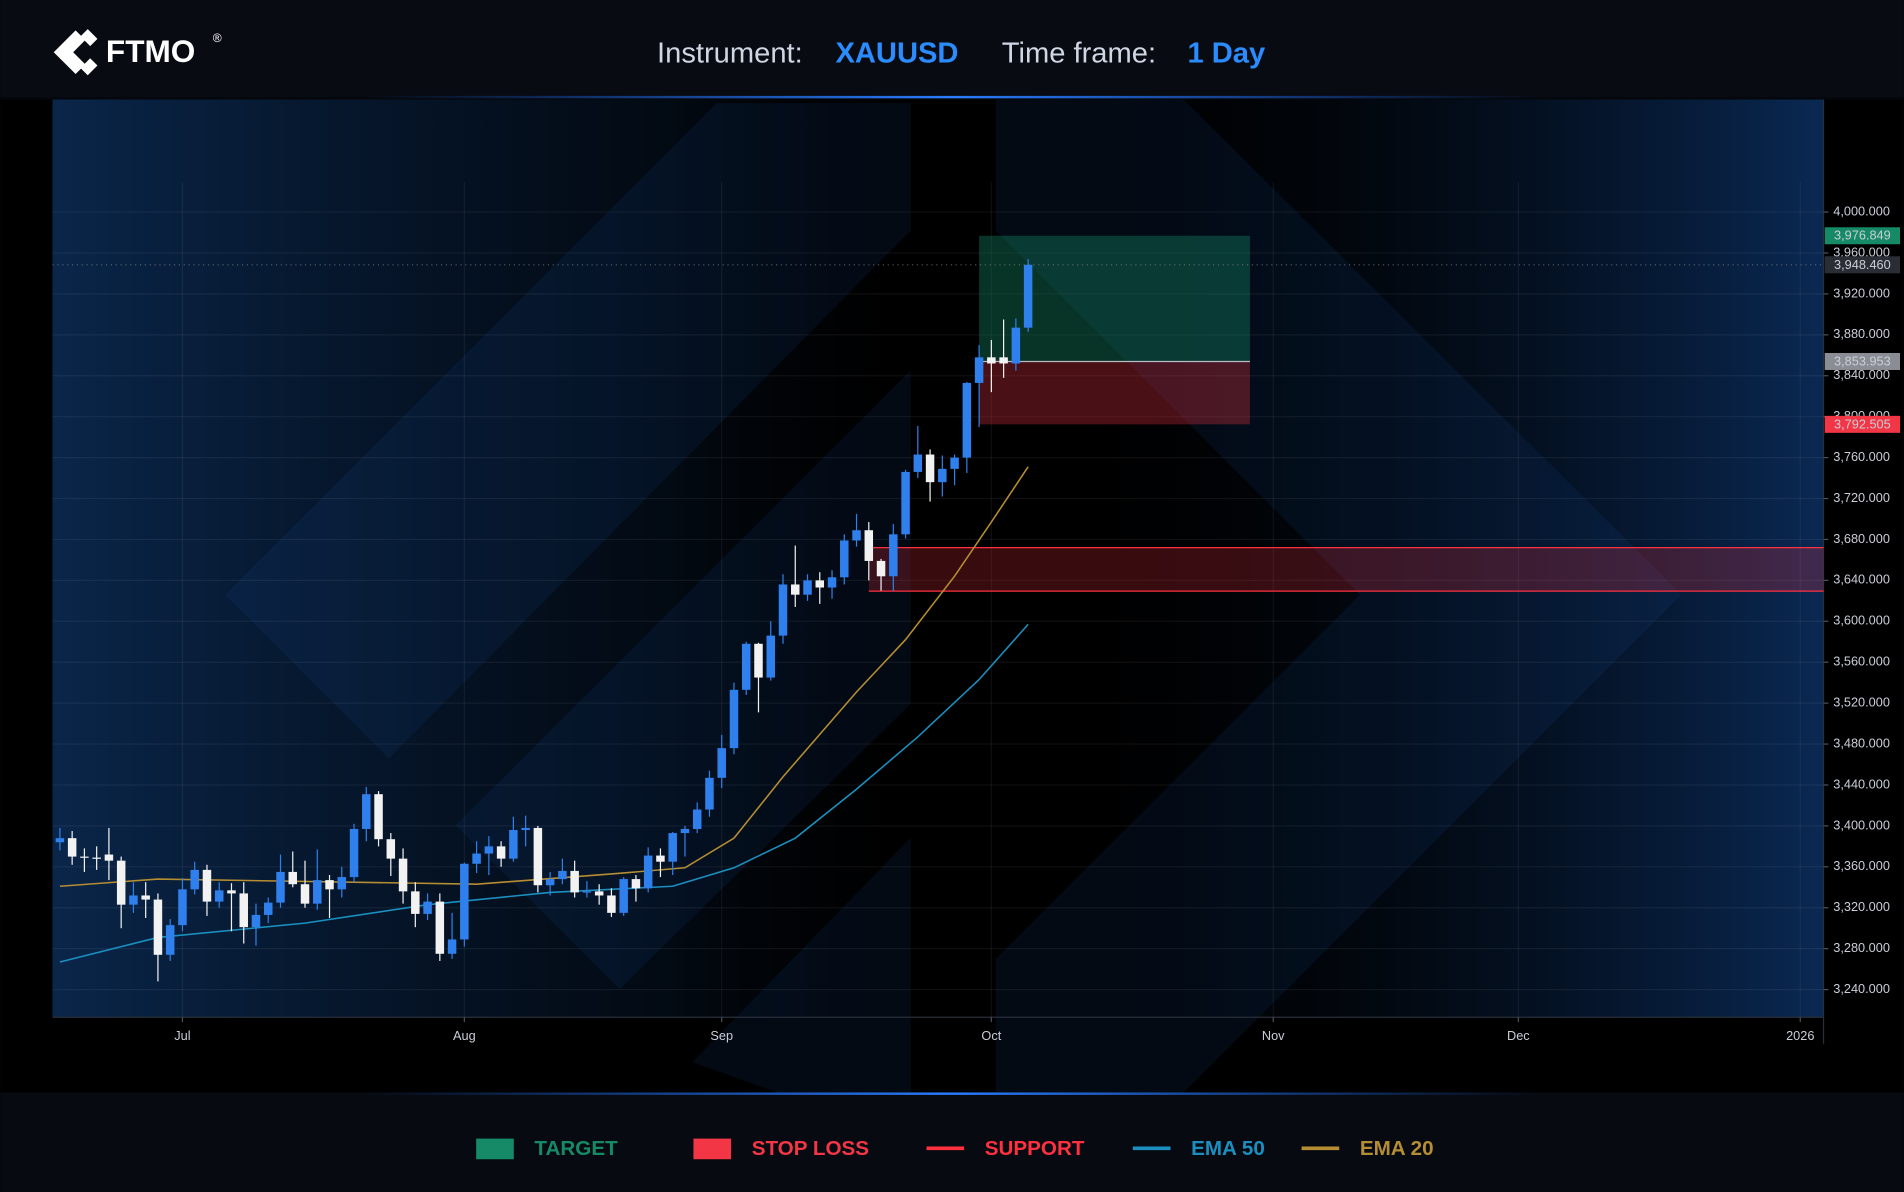 The width and height of the screenshot is (1904, 1192). I want to click on watermark-shape, so click(683, 680).